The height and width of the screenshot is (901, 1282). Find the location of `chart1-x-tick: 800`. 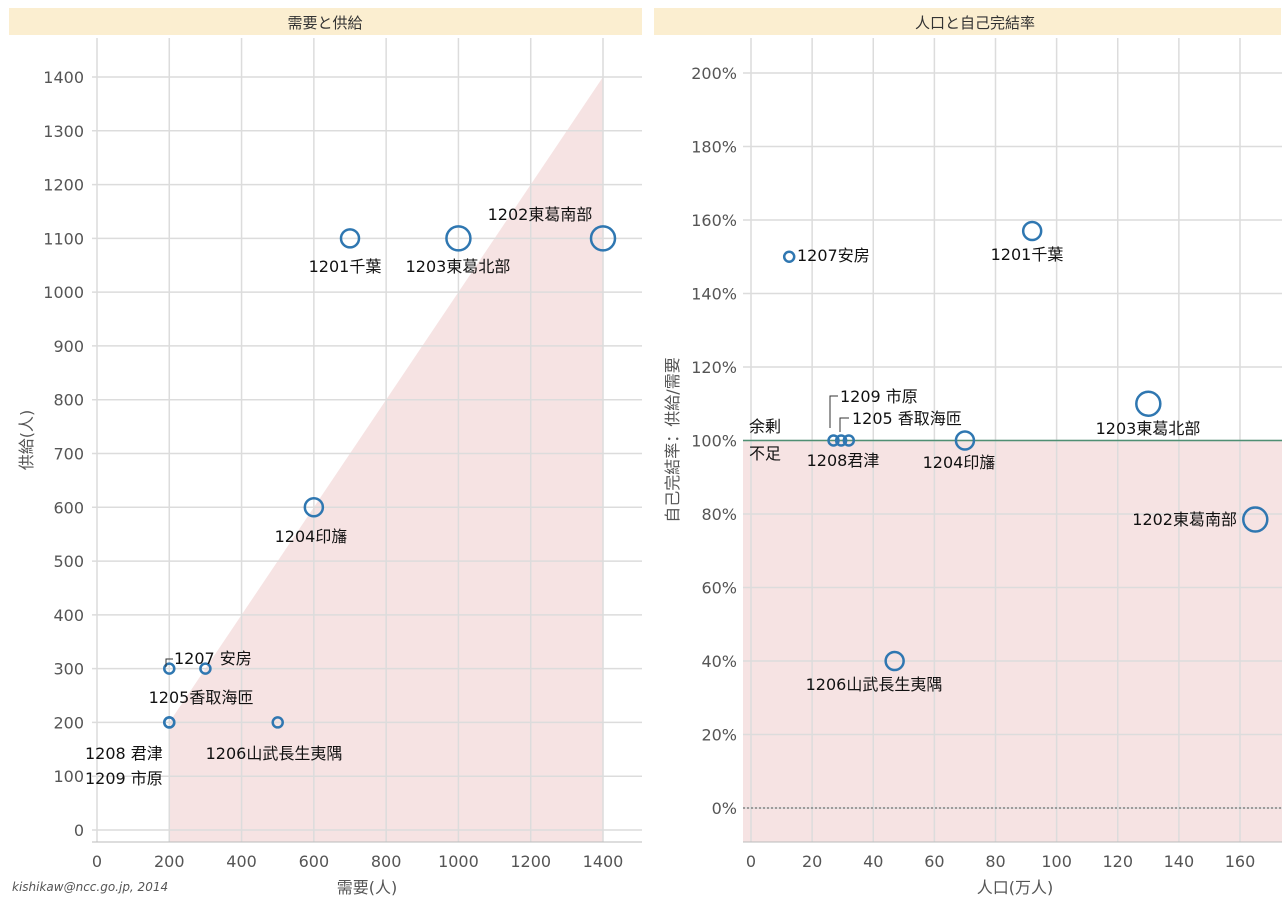

chart1-x-tick: 800 is located at coordinates (386, 861).